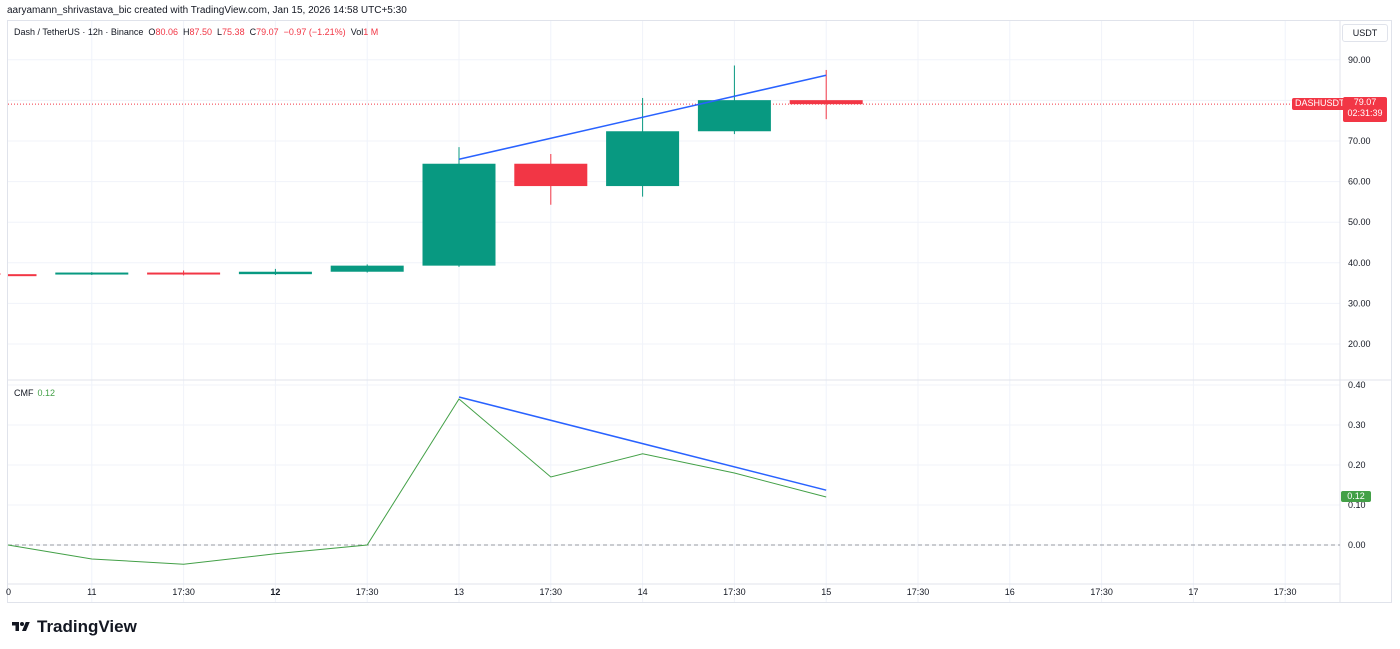  I want to click on change-value: −0.97 (−1.21%), so click(314, 32).